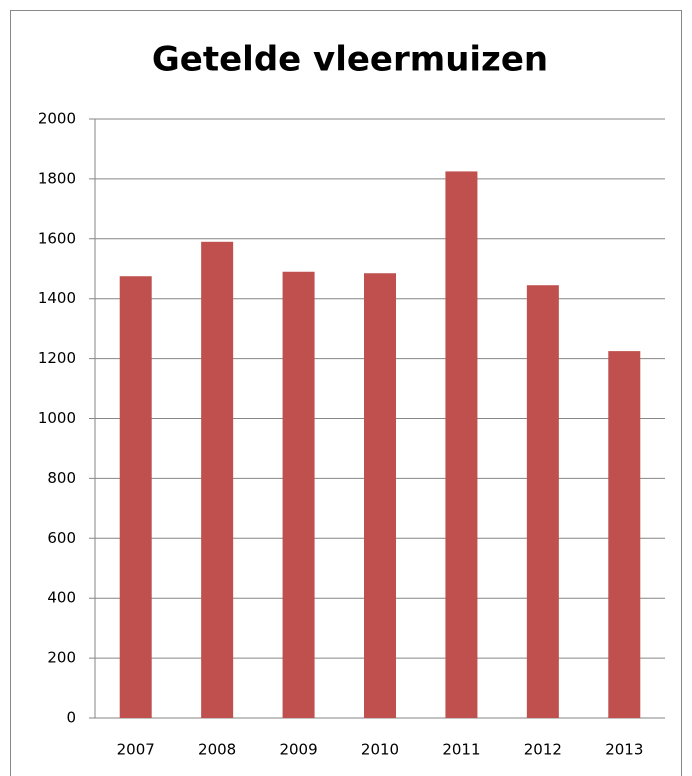  I want to click on y-tick-label: 1400, so click(57, 298).